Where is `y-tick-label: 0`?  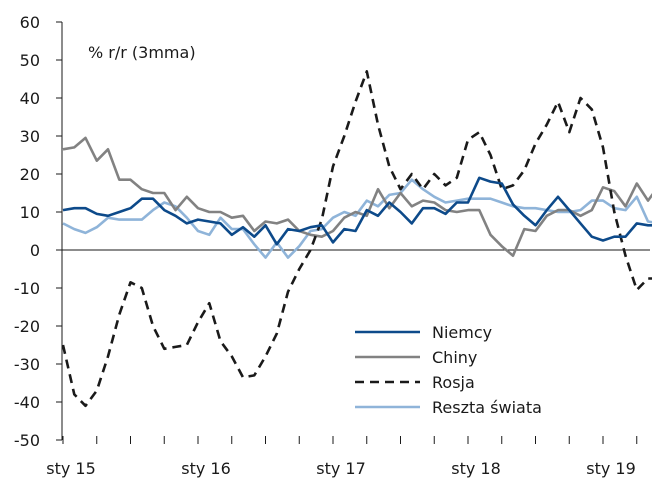 y-tick-label: 0 is located at coordinates (35, 250).